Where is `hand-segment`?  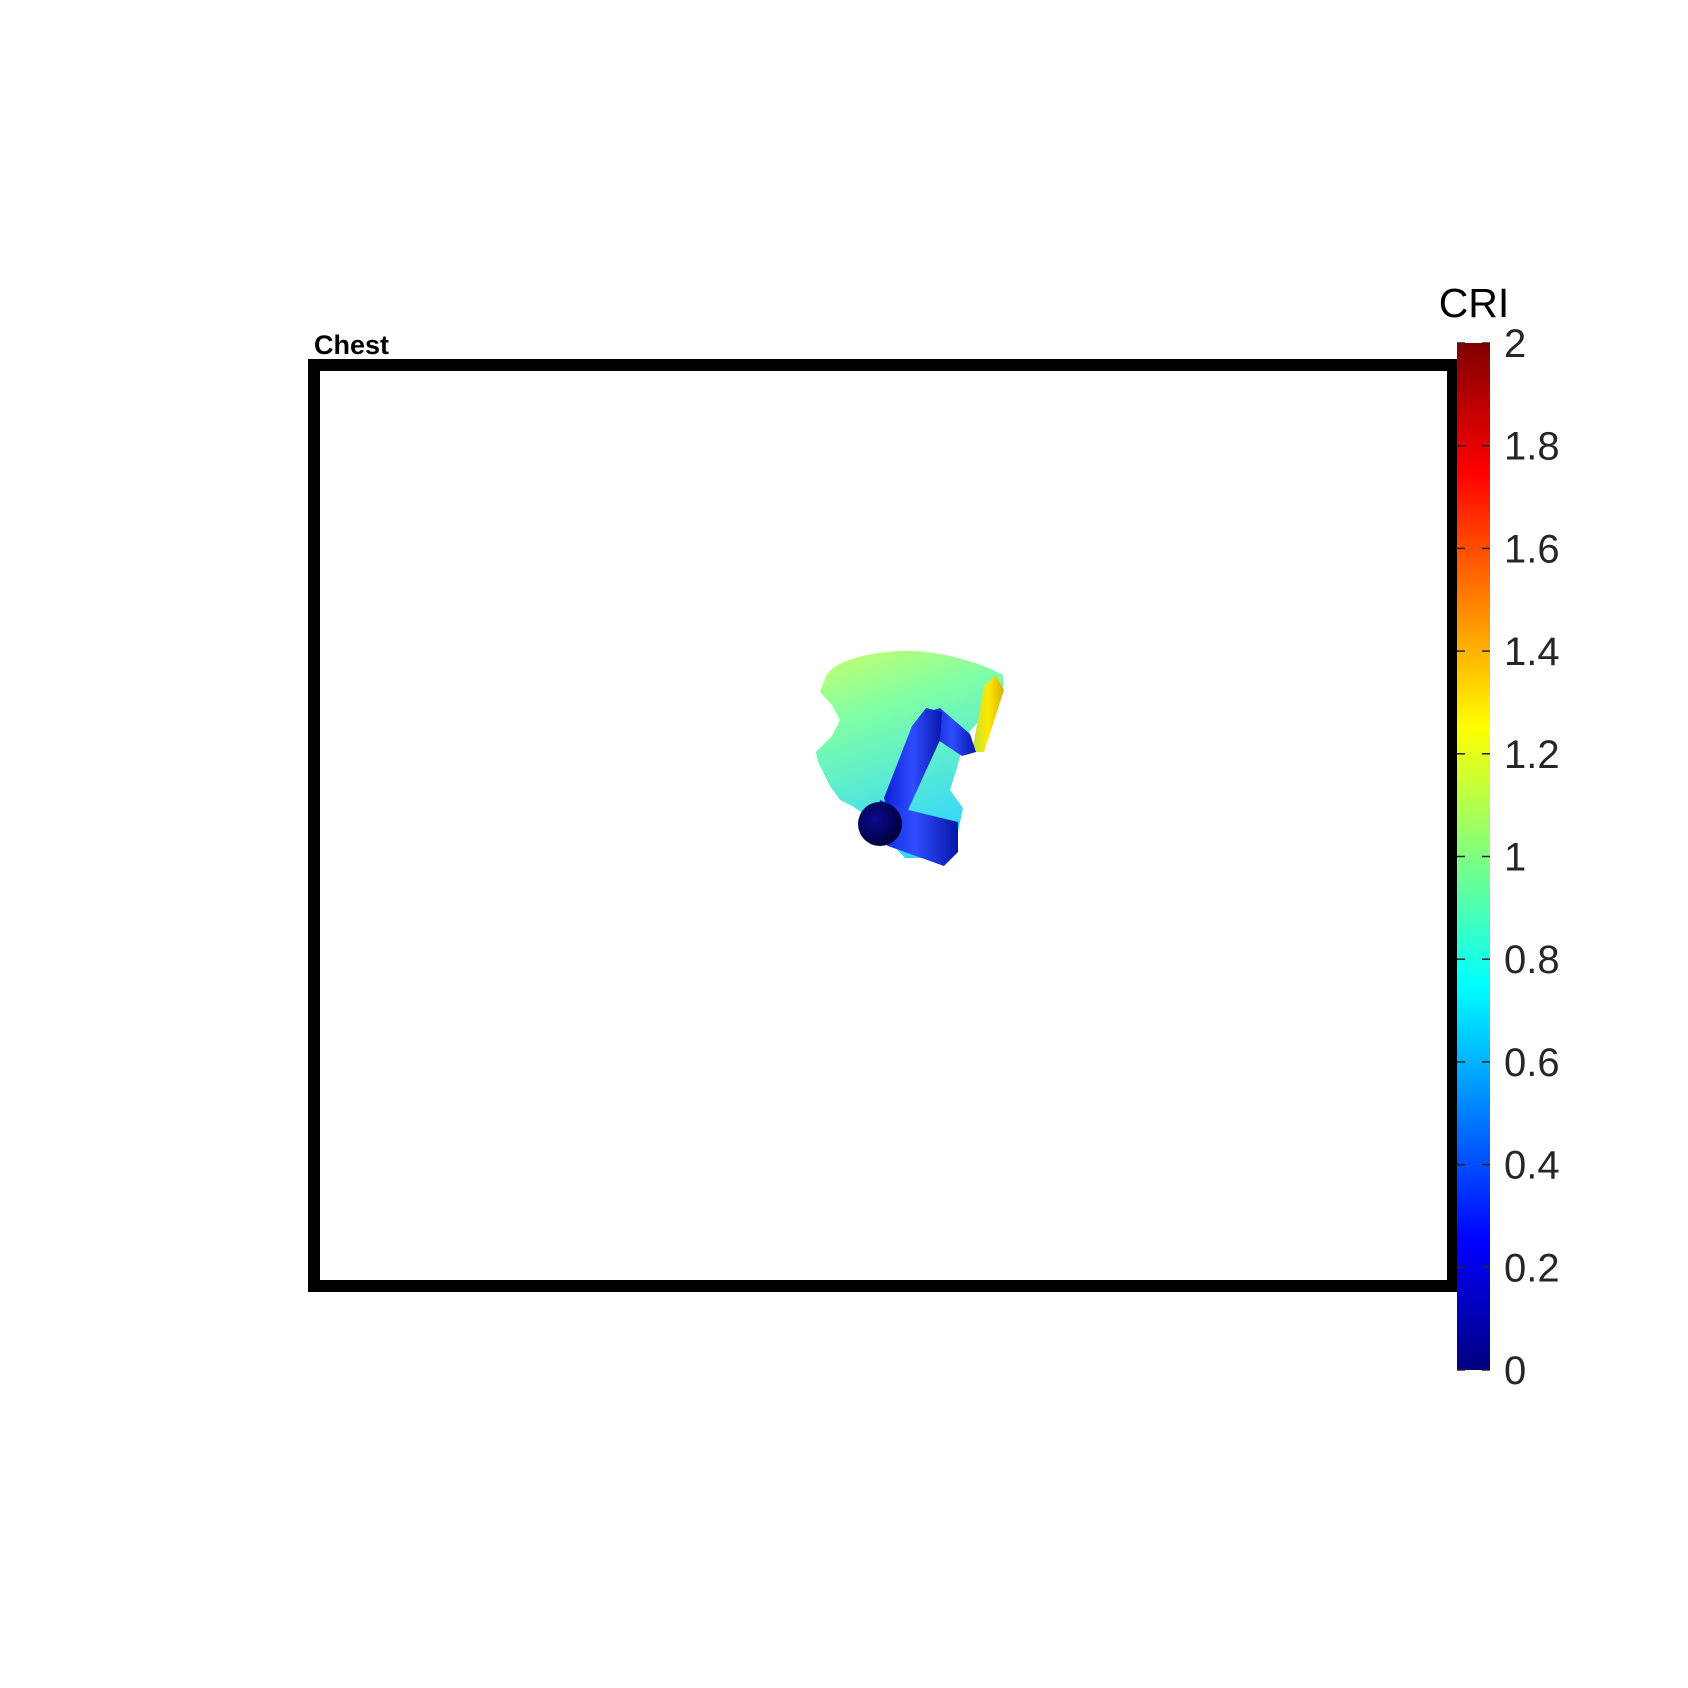 hand-segment is located at coordinates (988, 714).